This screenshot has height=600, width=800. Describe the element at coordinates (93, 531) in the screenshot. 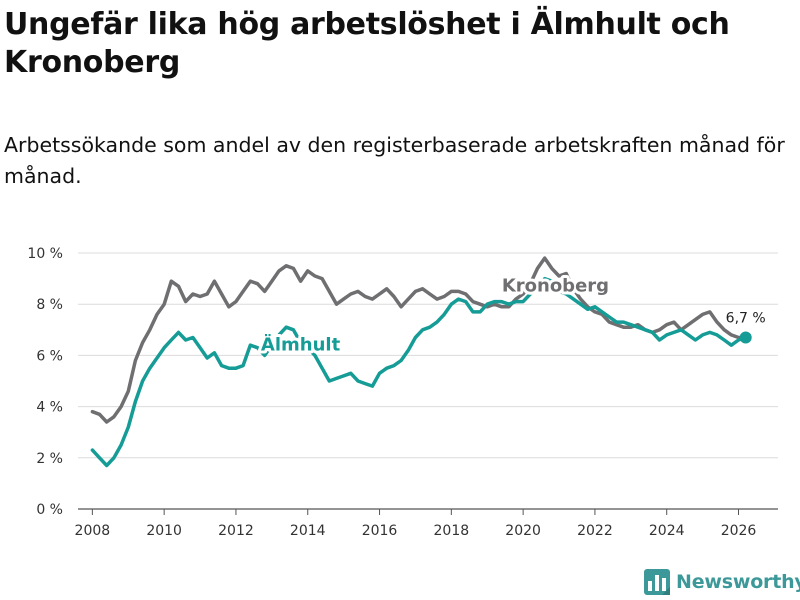

I see `x-tick-label: 2008` at that location.